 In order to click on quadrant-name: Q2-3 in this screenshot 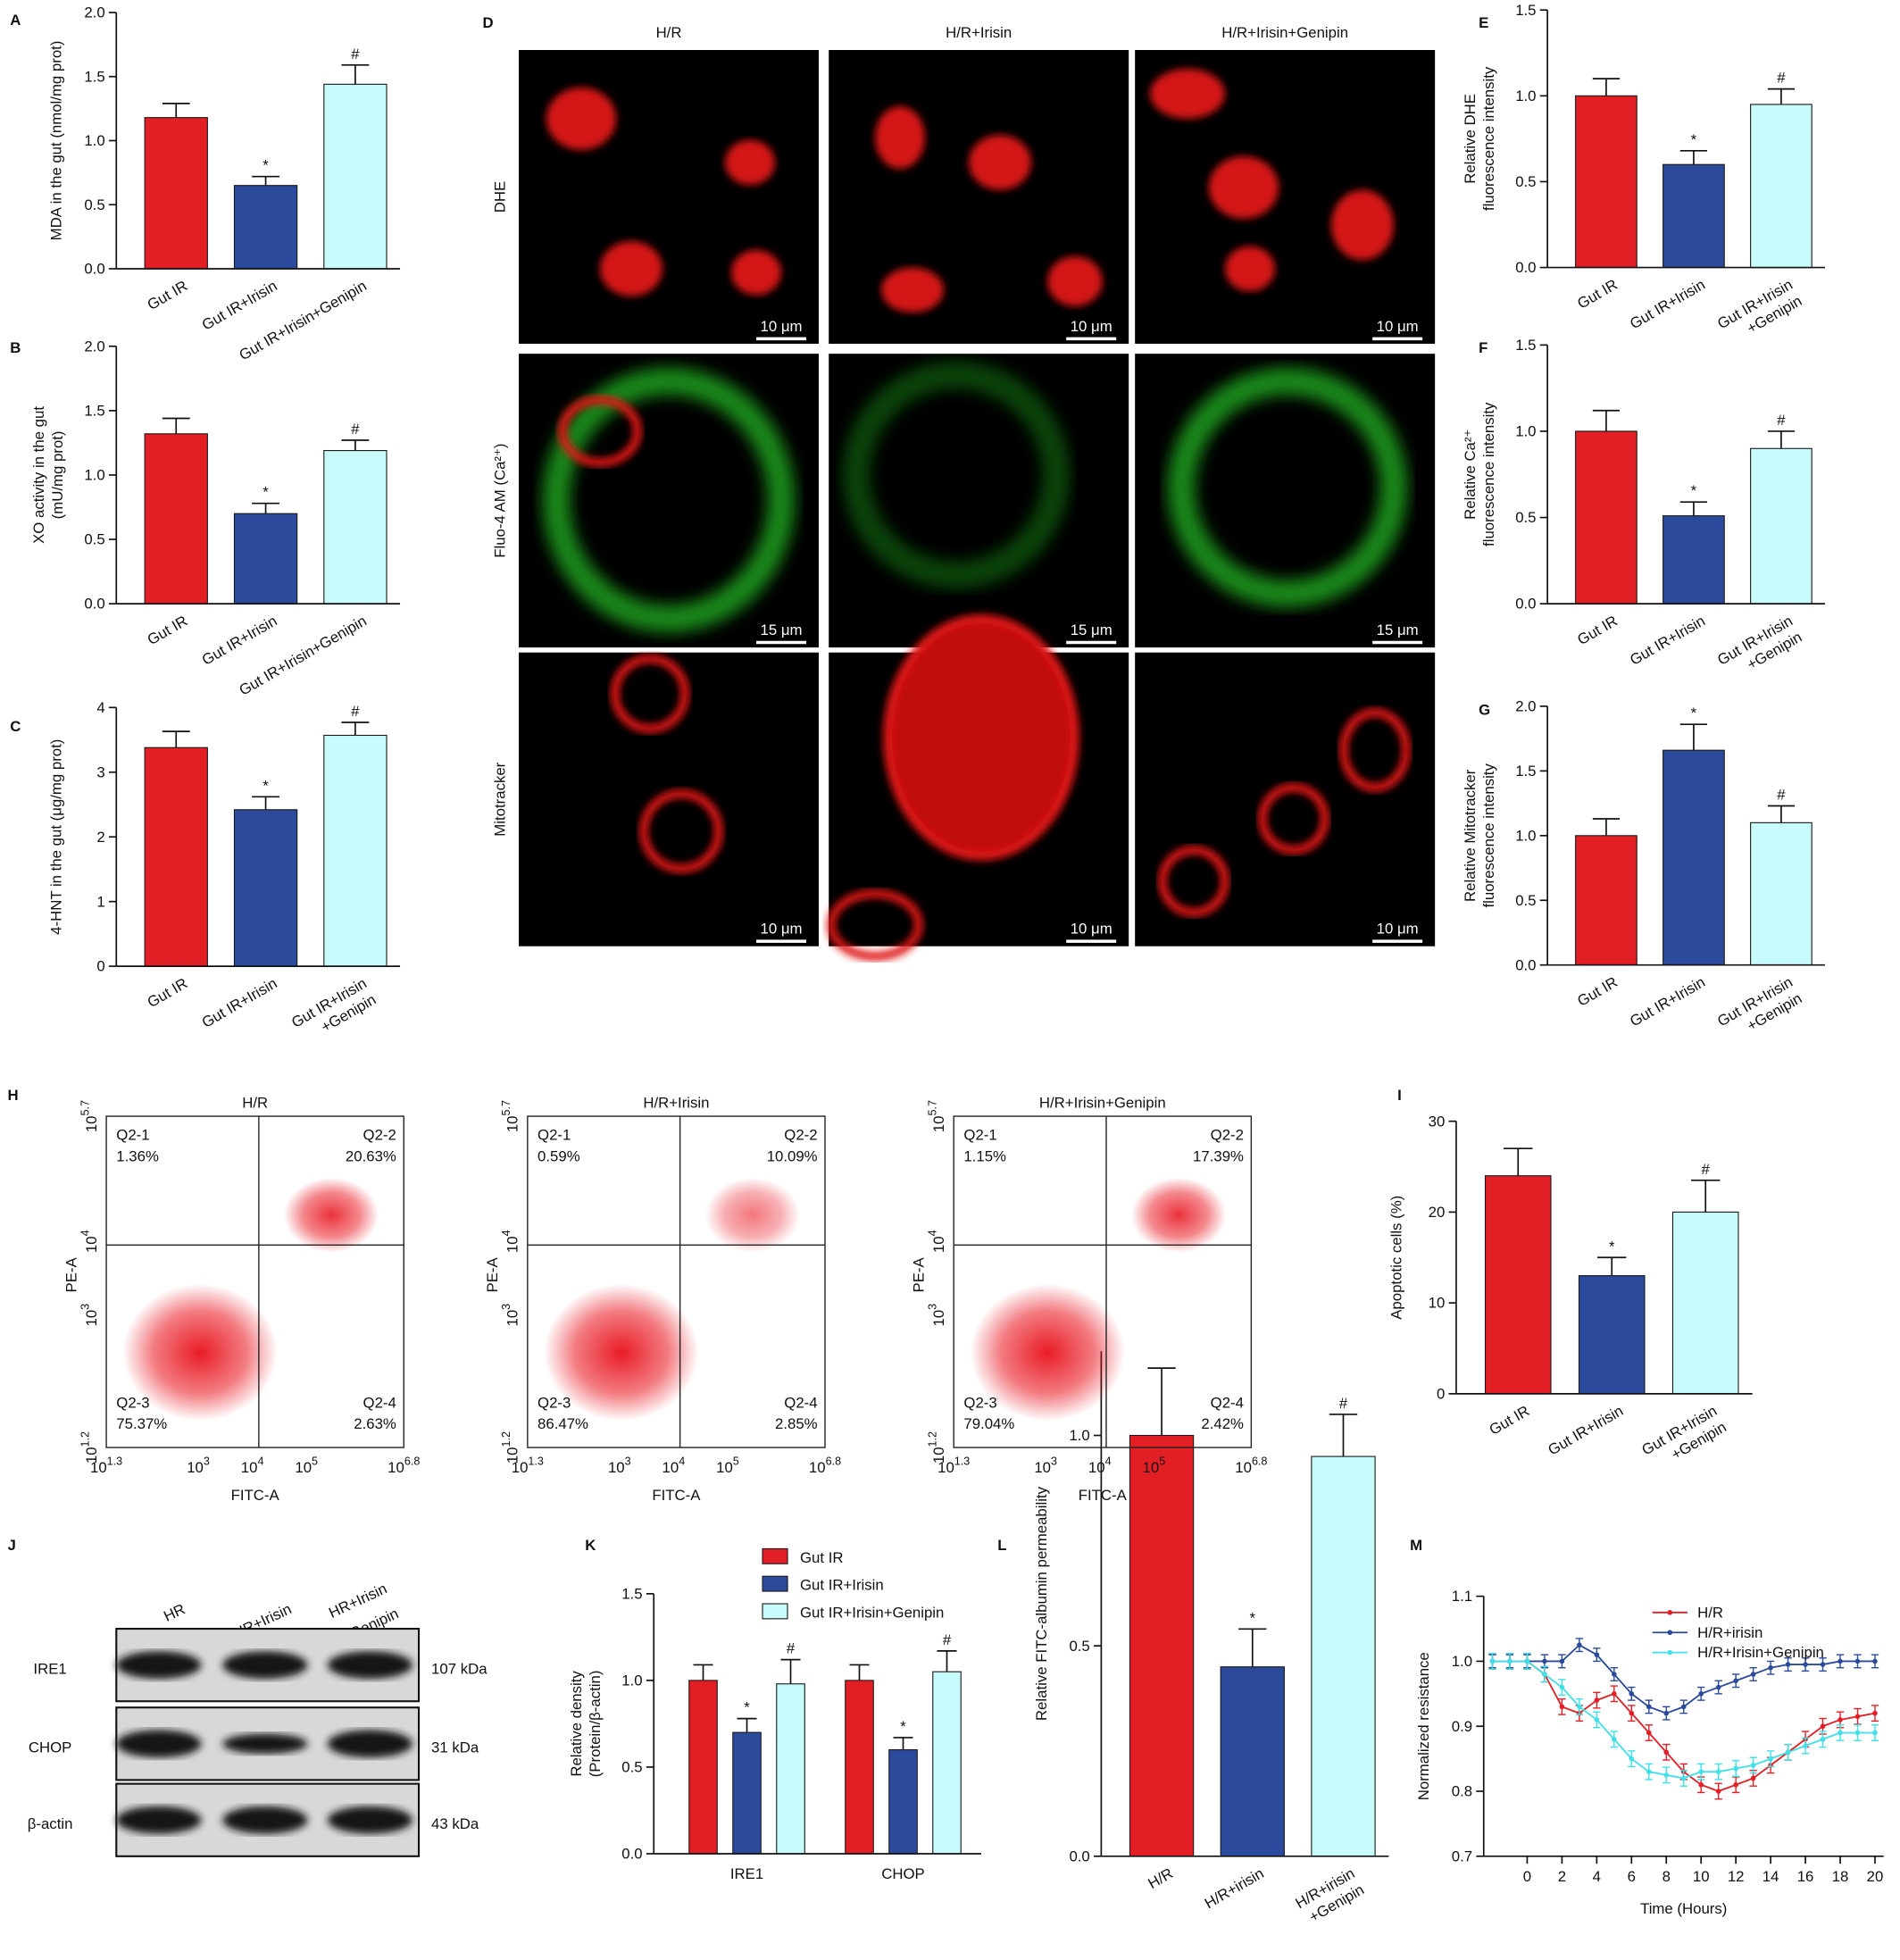, I will do `click(555, 1402)`.